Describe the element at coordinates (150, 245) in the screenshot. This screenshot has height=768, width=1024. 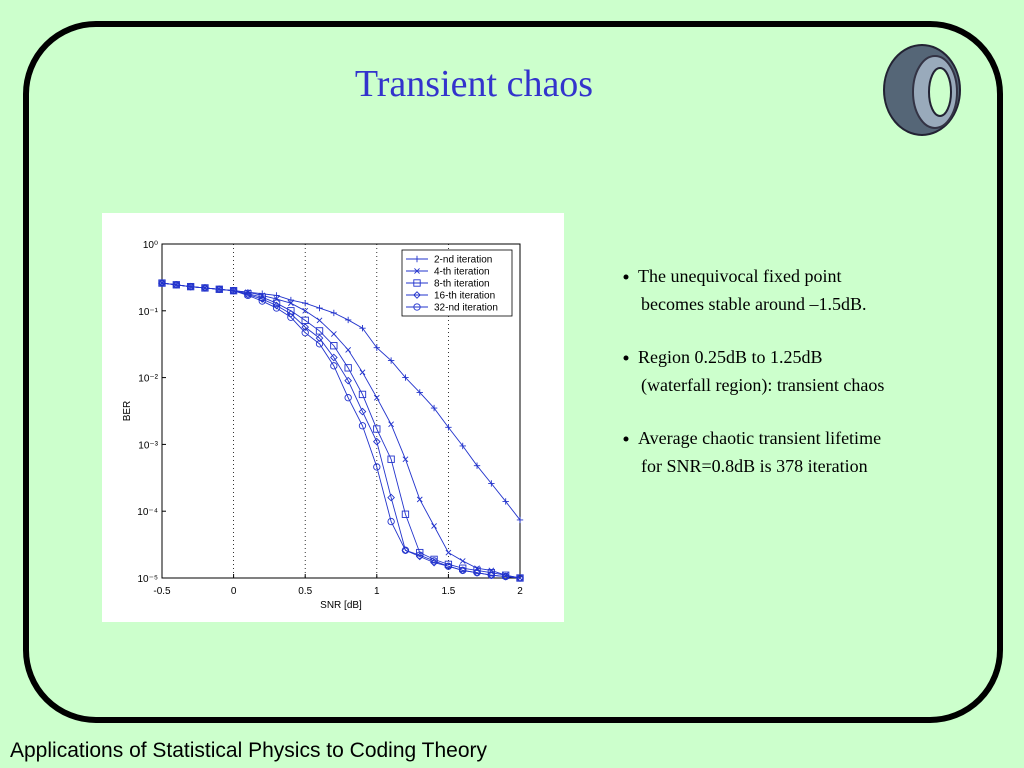
I see `y-tick-label: 10⁰` at that location.